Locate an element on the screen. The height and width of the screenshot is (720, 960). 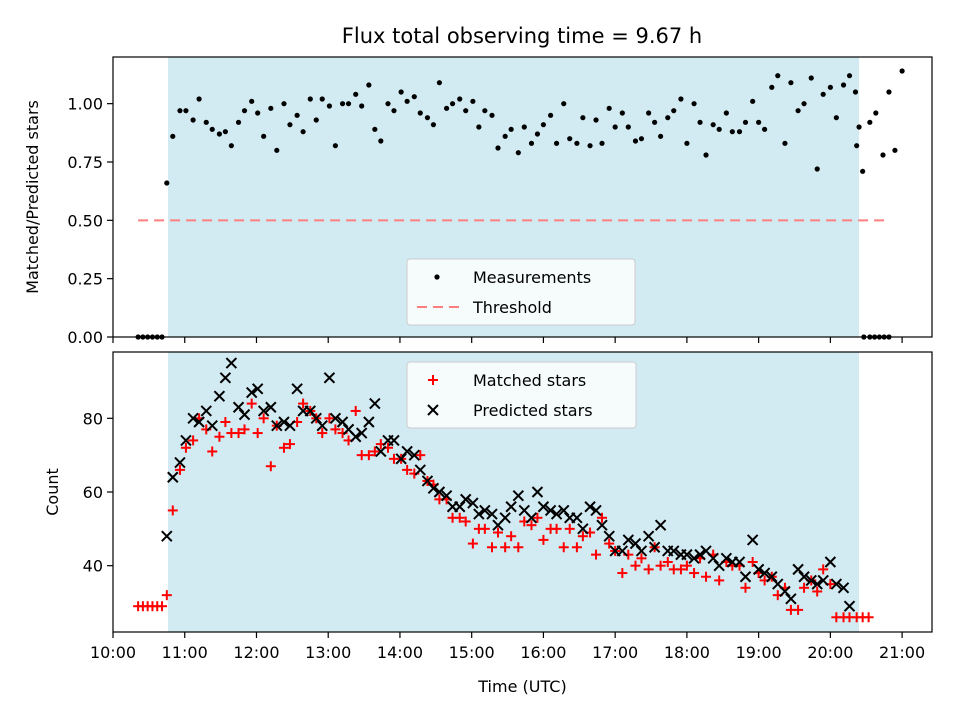
bottom-xtick-label: 18:00 is located at coordinates (687, 652).